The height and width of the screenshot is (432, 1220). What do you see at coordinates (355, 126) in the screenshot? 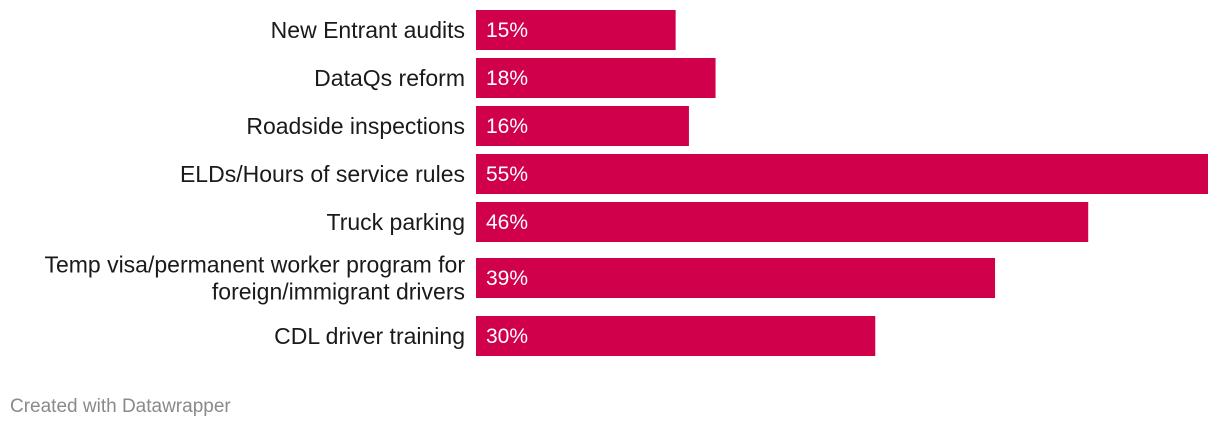
I see `category-label: Roadside inspections` at bounding box center [355, 126].